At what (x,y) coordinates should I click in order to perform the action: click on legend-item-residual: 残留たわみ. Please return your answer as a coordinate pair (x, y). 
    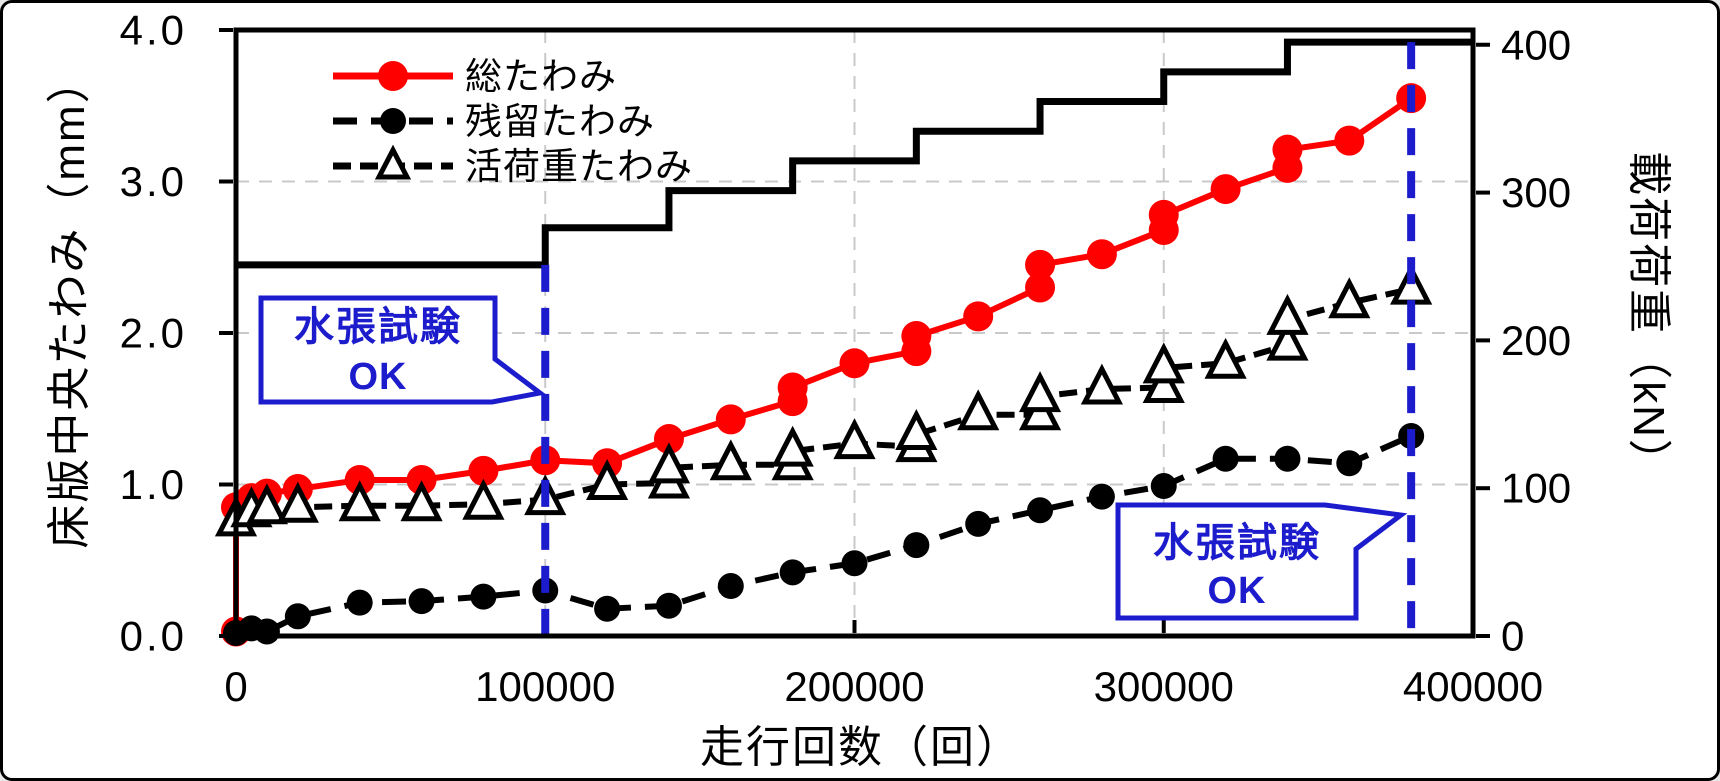
    Looking at the image, I should click on (494, 121).